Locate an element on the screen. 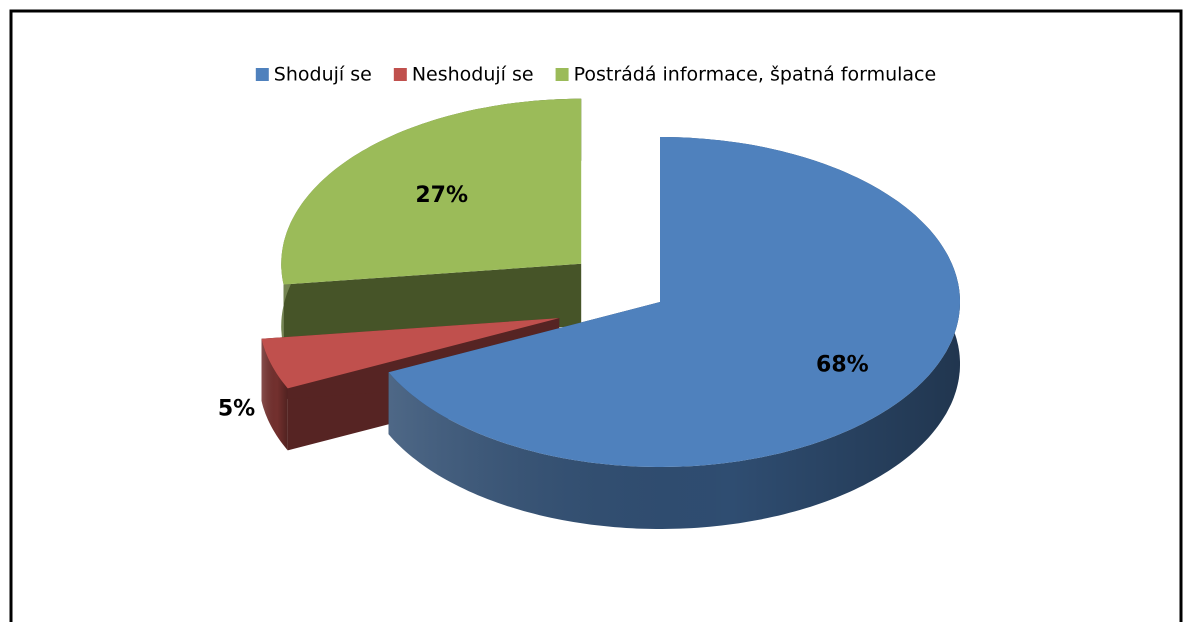 The width and height of the screenshot is (1192, 622). legend-text: Neshodují se is located at coordinates (473, 75).